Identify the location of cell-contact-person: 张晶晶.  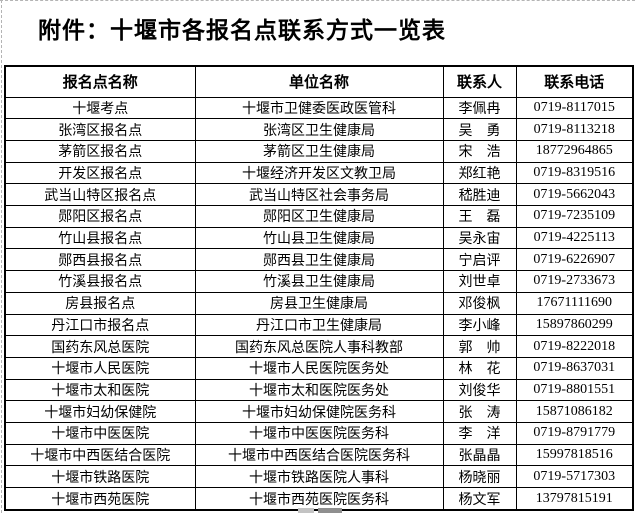
(479, 455).